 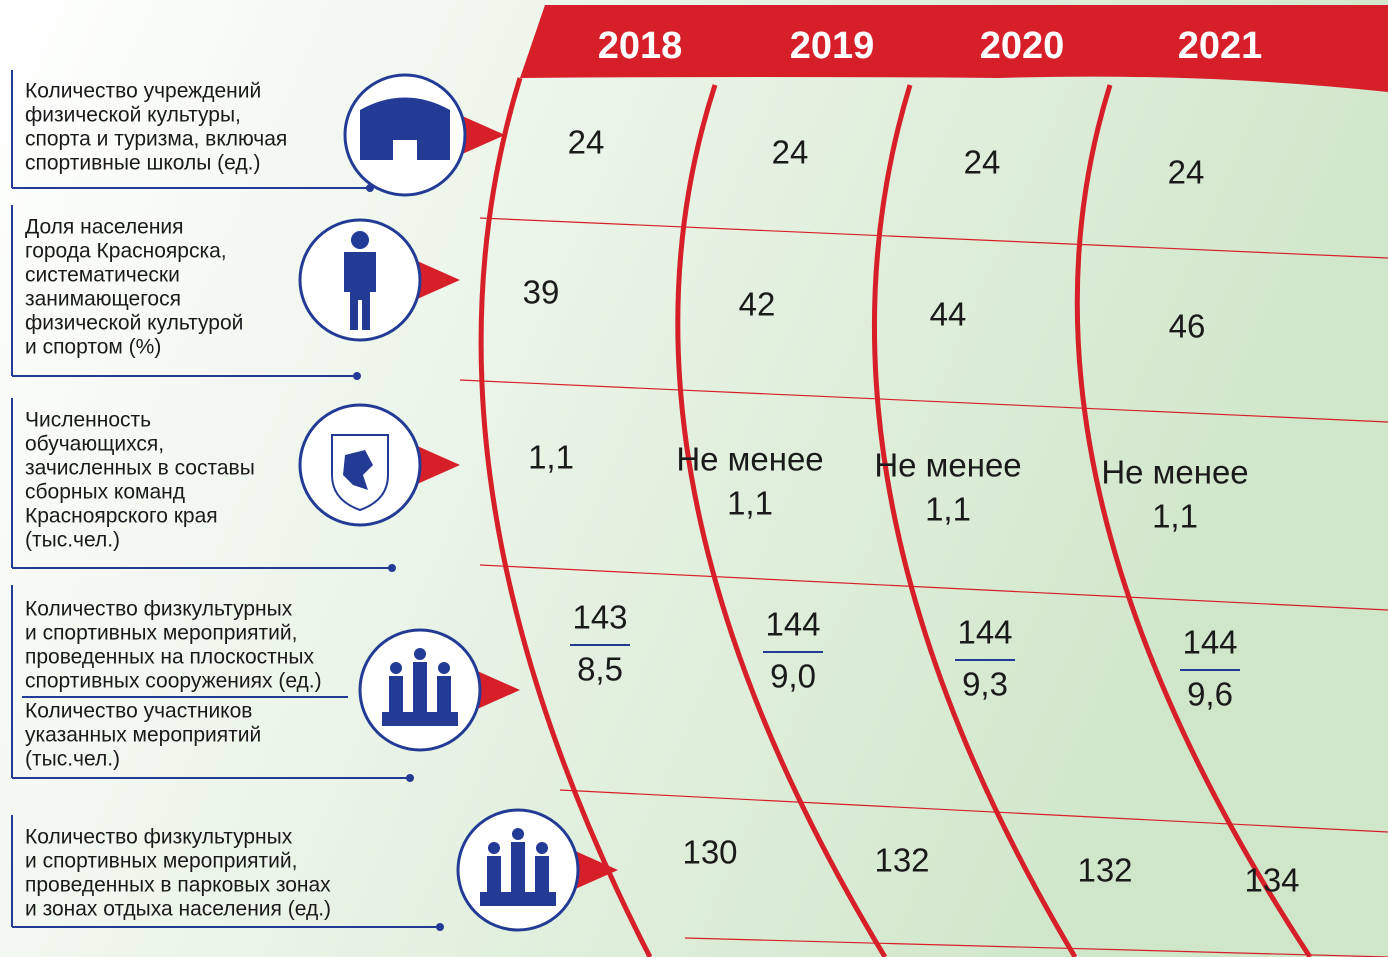 What do you see at coordinates (126, 251) in the screenshot?
I see `row-label: города Красноярска,` at bounding box center [126, 251].